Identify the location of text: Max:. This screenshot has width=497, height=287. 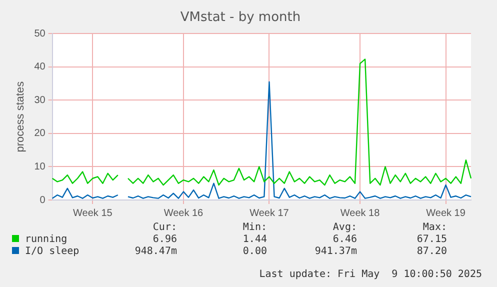
(434, 227).